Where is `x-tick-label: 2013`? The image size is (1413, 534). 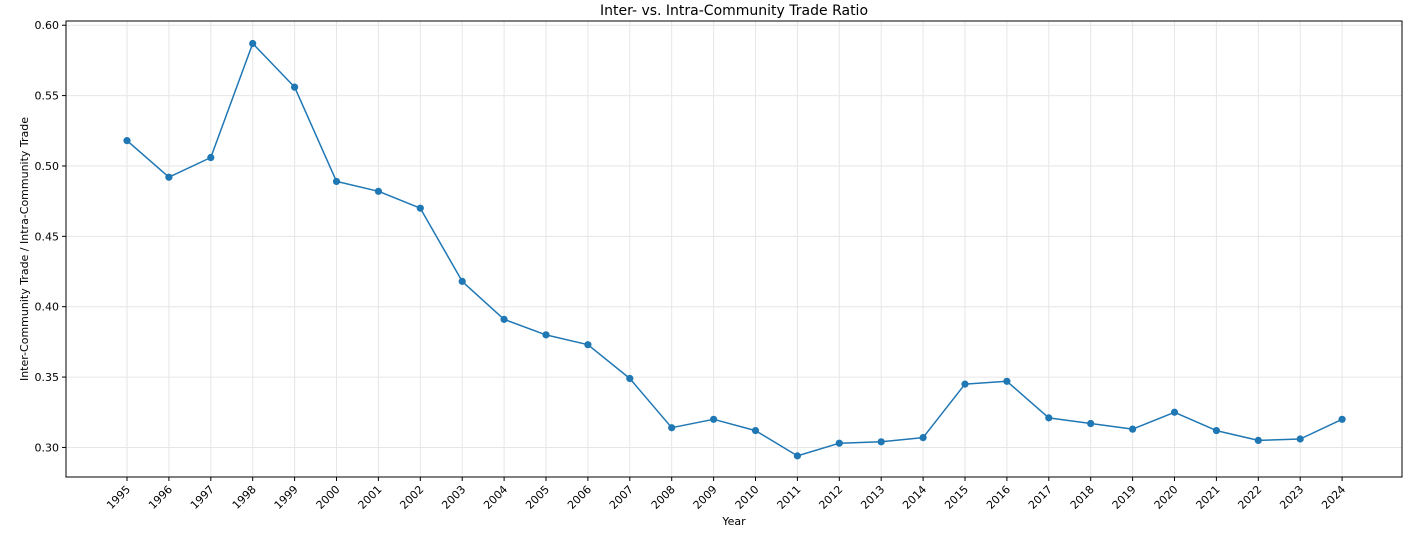
x-tick-label: 2013 is located at coordinates (872, 497).